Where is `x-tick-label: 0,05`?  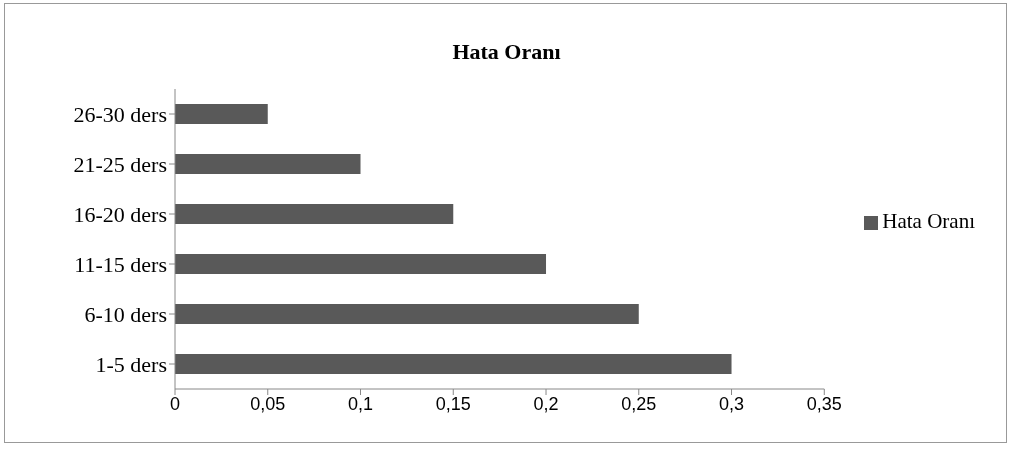 x-tick-label: 0,05 is located at coordinates (268, 403).